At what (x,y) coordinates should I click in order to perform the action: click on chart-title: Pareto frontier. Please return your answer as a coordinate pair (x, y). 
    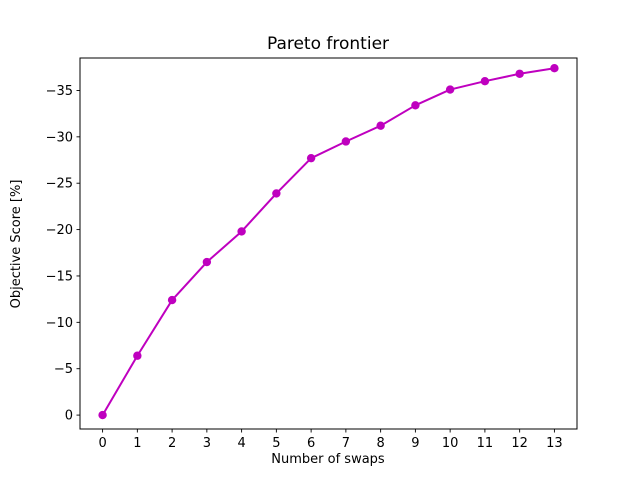
    Looking at the image, I should click on (328, 44).